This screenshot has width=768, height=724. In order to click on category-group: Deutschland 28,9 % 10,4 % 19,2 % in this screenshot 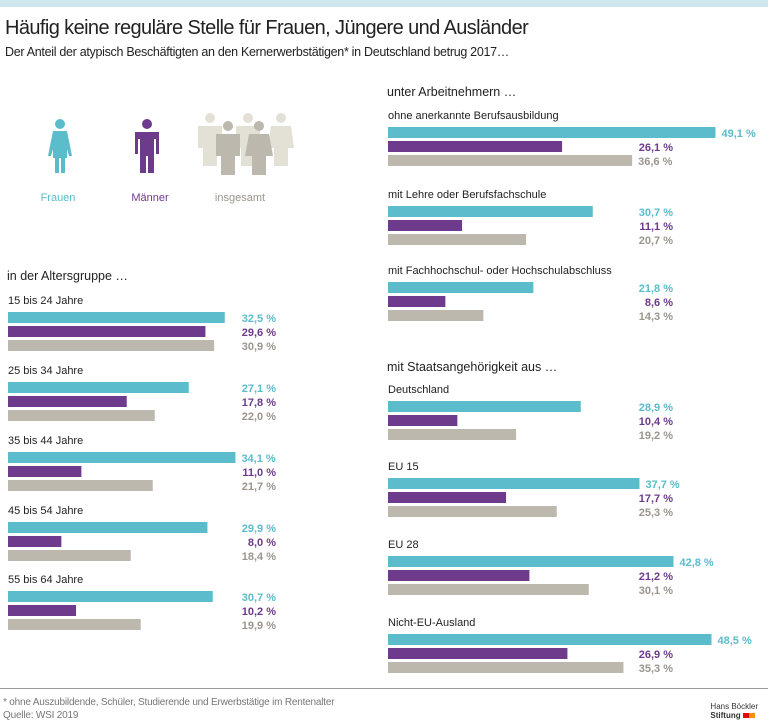, I will do `click(530, 413)`.